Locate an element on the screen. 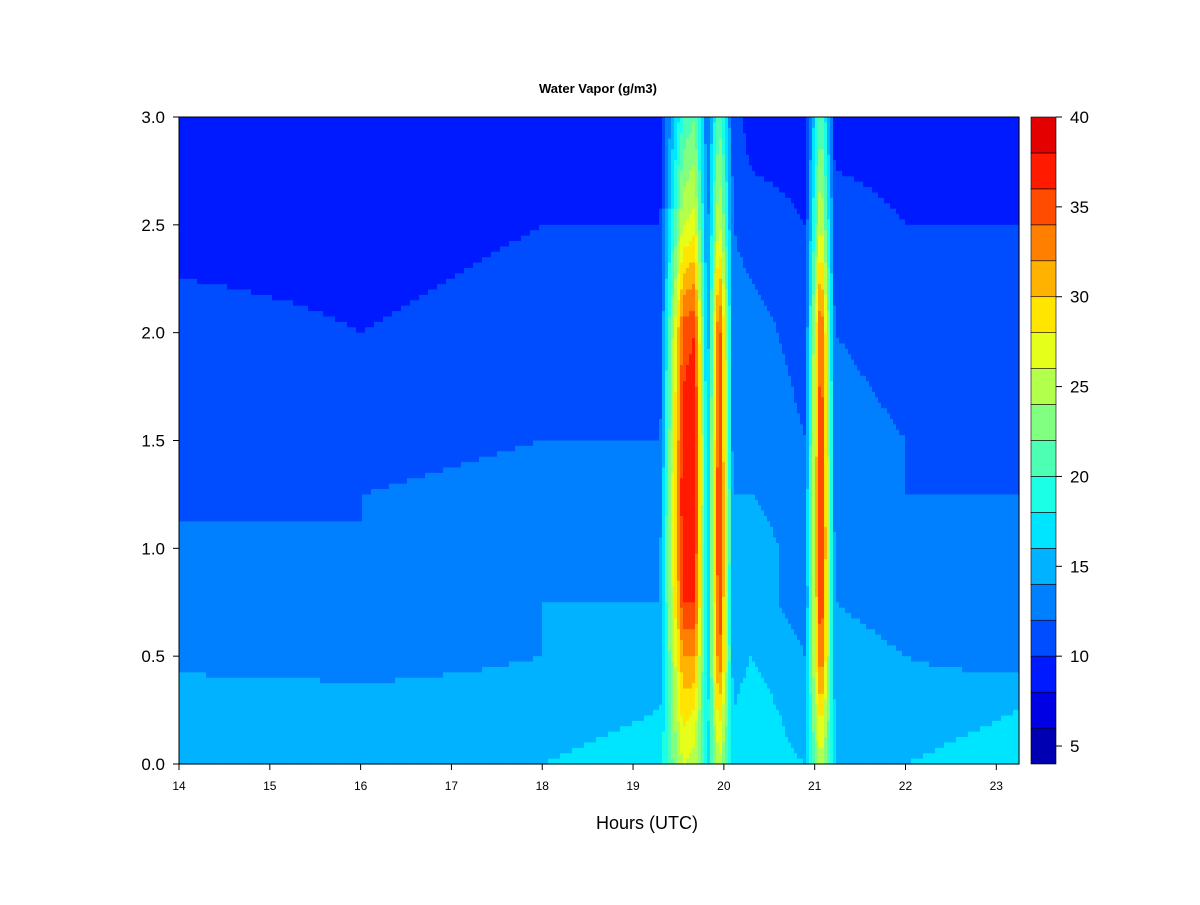 This screenshot has width=1200, height=905. colorbar-segment is located at coordinates (1043, 422).